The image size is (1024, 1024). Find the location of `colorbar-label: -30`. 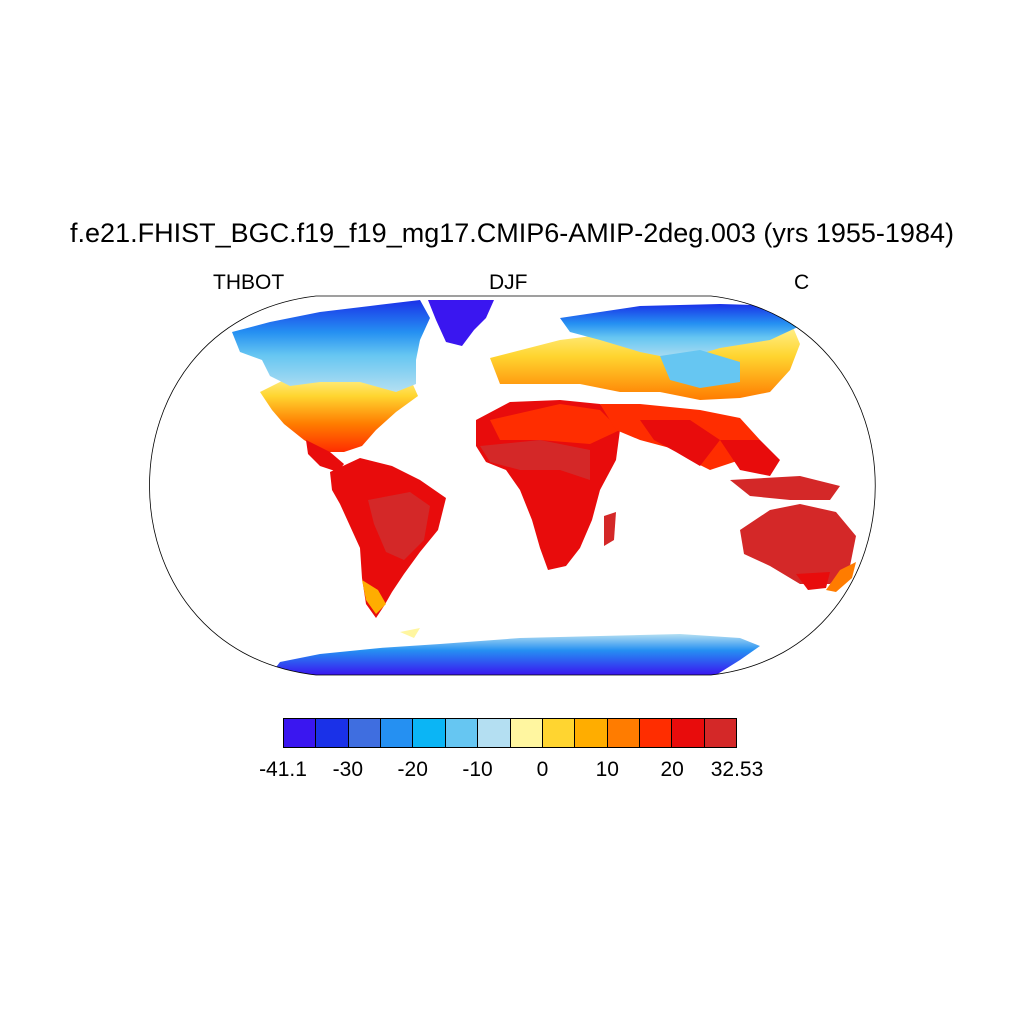

colorbar-label: -30 is located at coordinates (348, 769).